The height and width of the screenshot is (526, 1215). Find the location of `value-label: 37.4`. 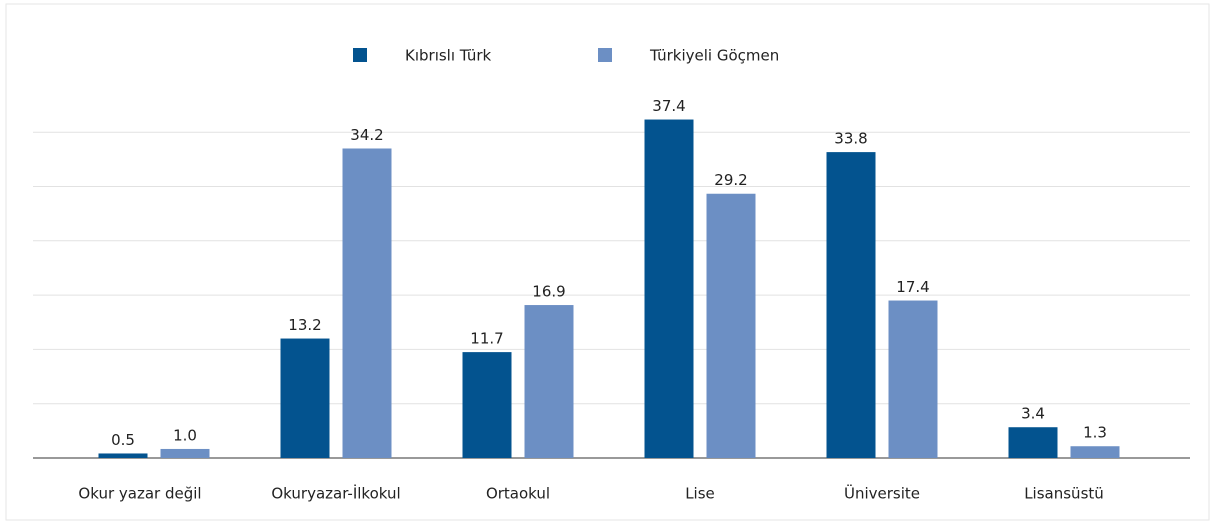

value-label: 37.4 is located at coordinates (668, 106).